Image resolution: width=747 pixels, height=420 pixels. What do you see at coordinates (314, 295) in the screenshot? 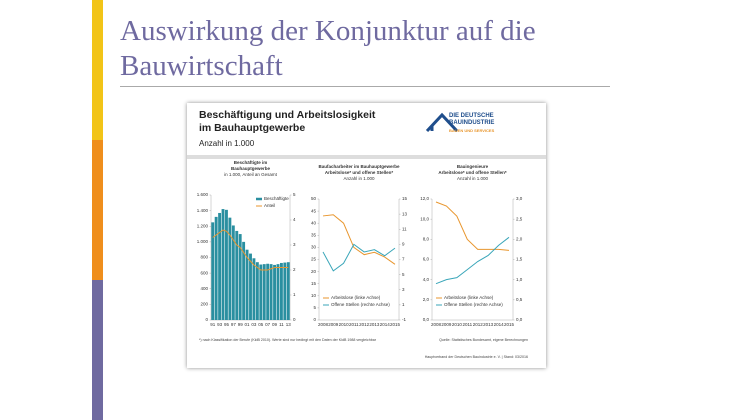
I see `y-tick-label: 10` at bounding box center [314, 295].